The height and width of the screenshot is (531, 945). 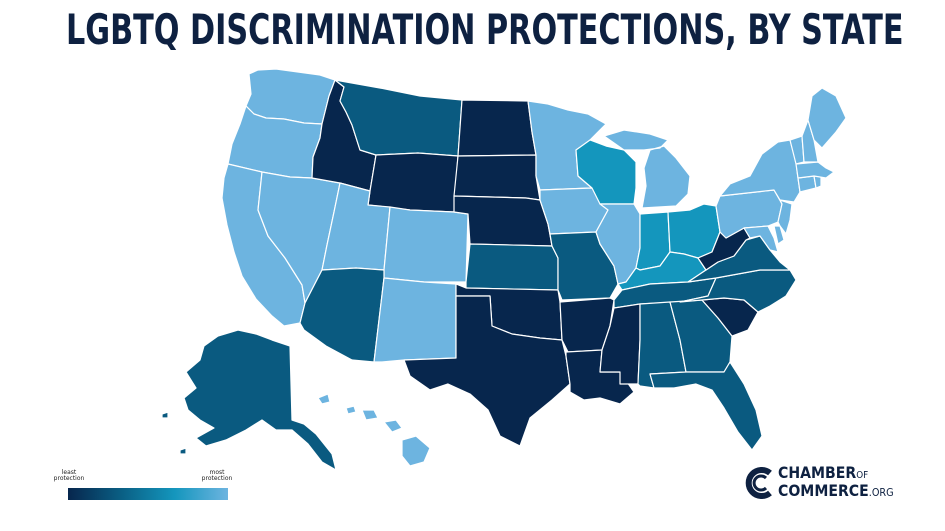 I want to click on state-michigan, so click(x=647, y=169).